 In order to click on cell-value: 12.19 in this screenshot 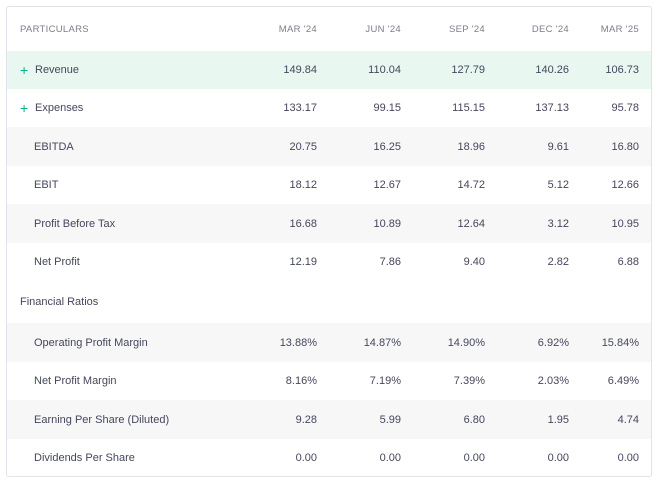, I will do `click(303, 262)`.